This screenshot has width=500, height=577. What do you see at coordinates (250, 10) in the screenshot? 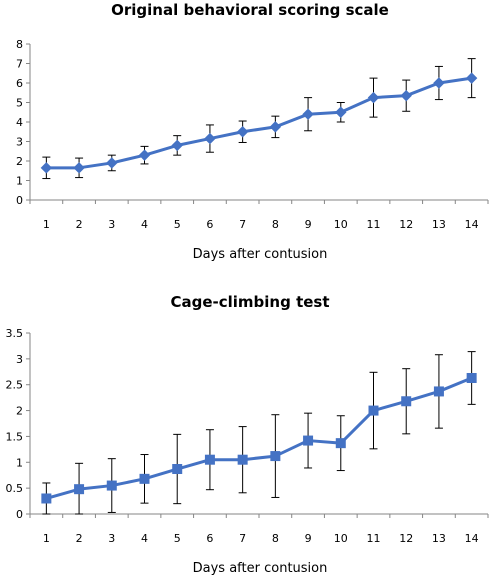
I see `chart-title: Original behavioral scoring scale` at bounding box center [250, 10].